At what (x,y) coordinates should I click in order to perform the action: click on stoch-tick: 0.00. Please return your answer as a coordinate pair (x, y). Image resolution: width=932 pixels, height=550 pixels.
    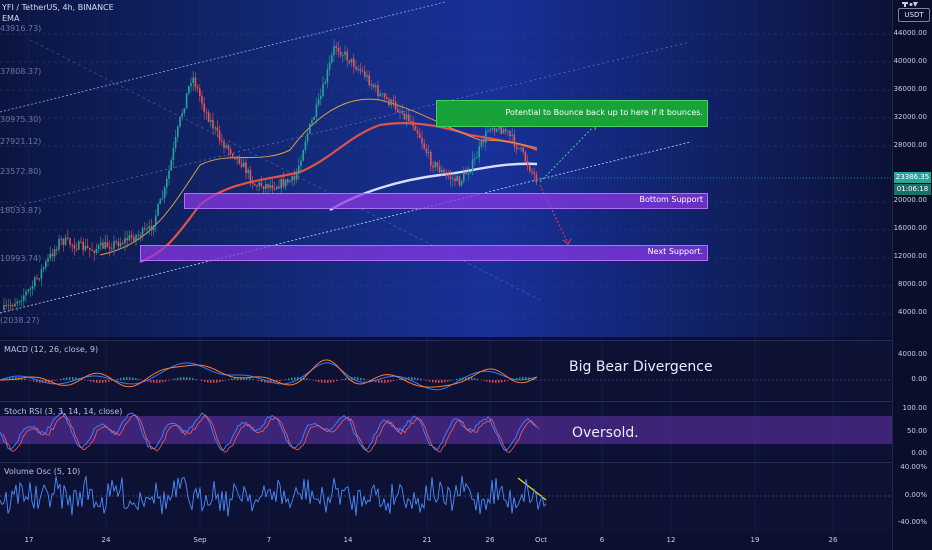
    Looking at the image, I should click on (919, 453).